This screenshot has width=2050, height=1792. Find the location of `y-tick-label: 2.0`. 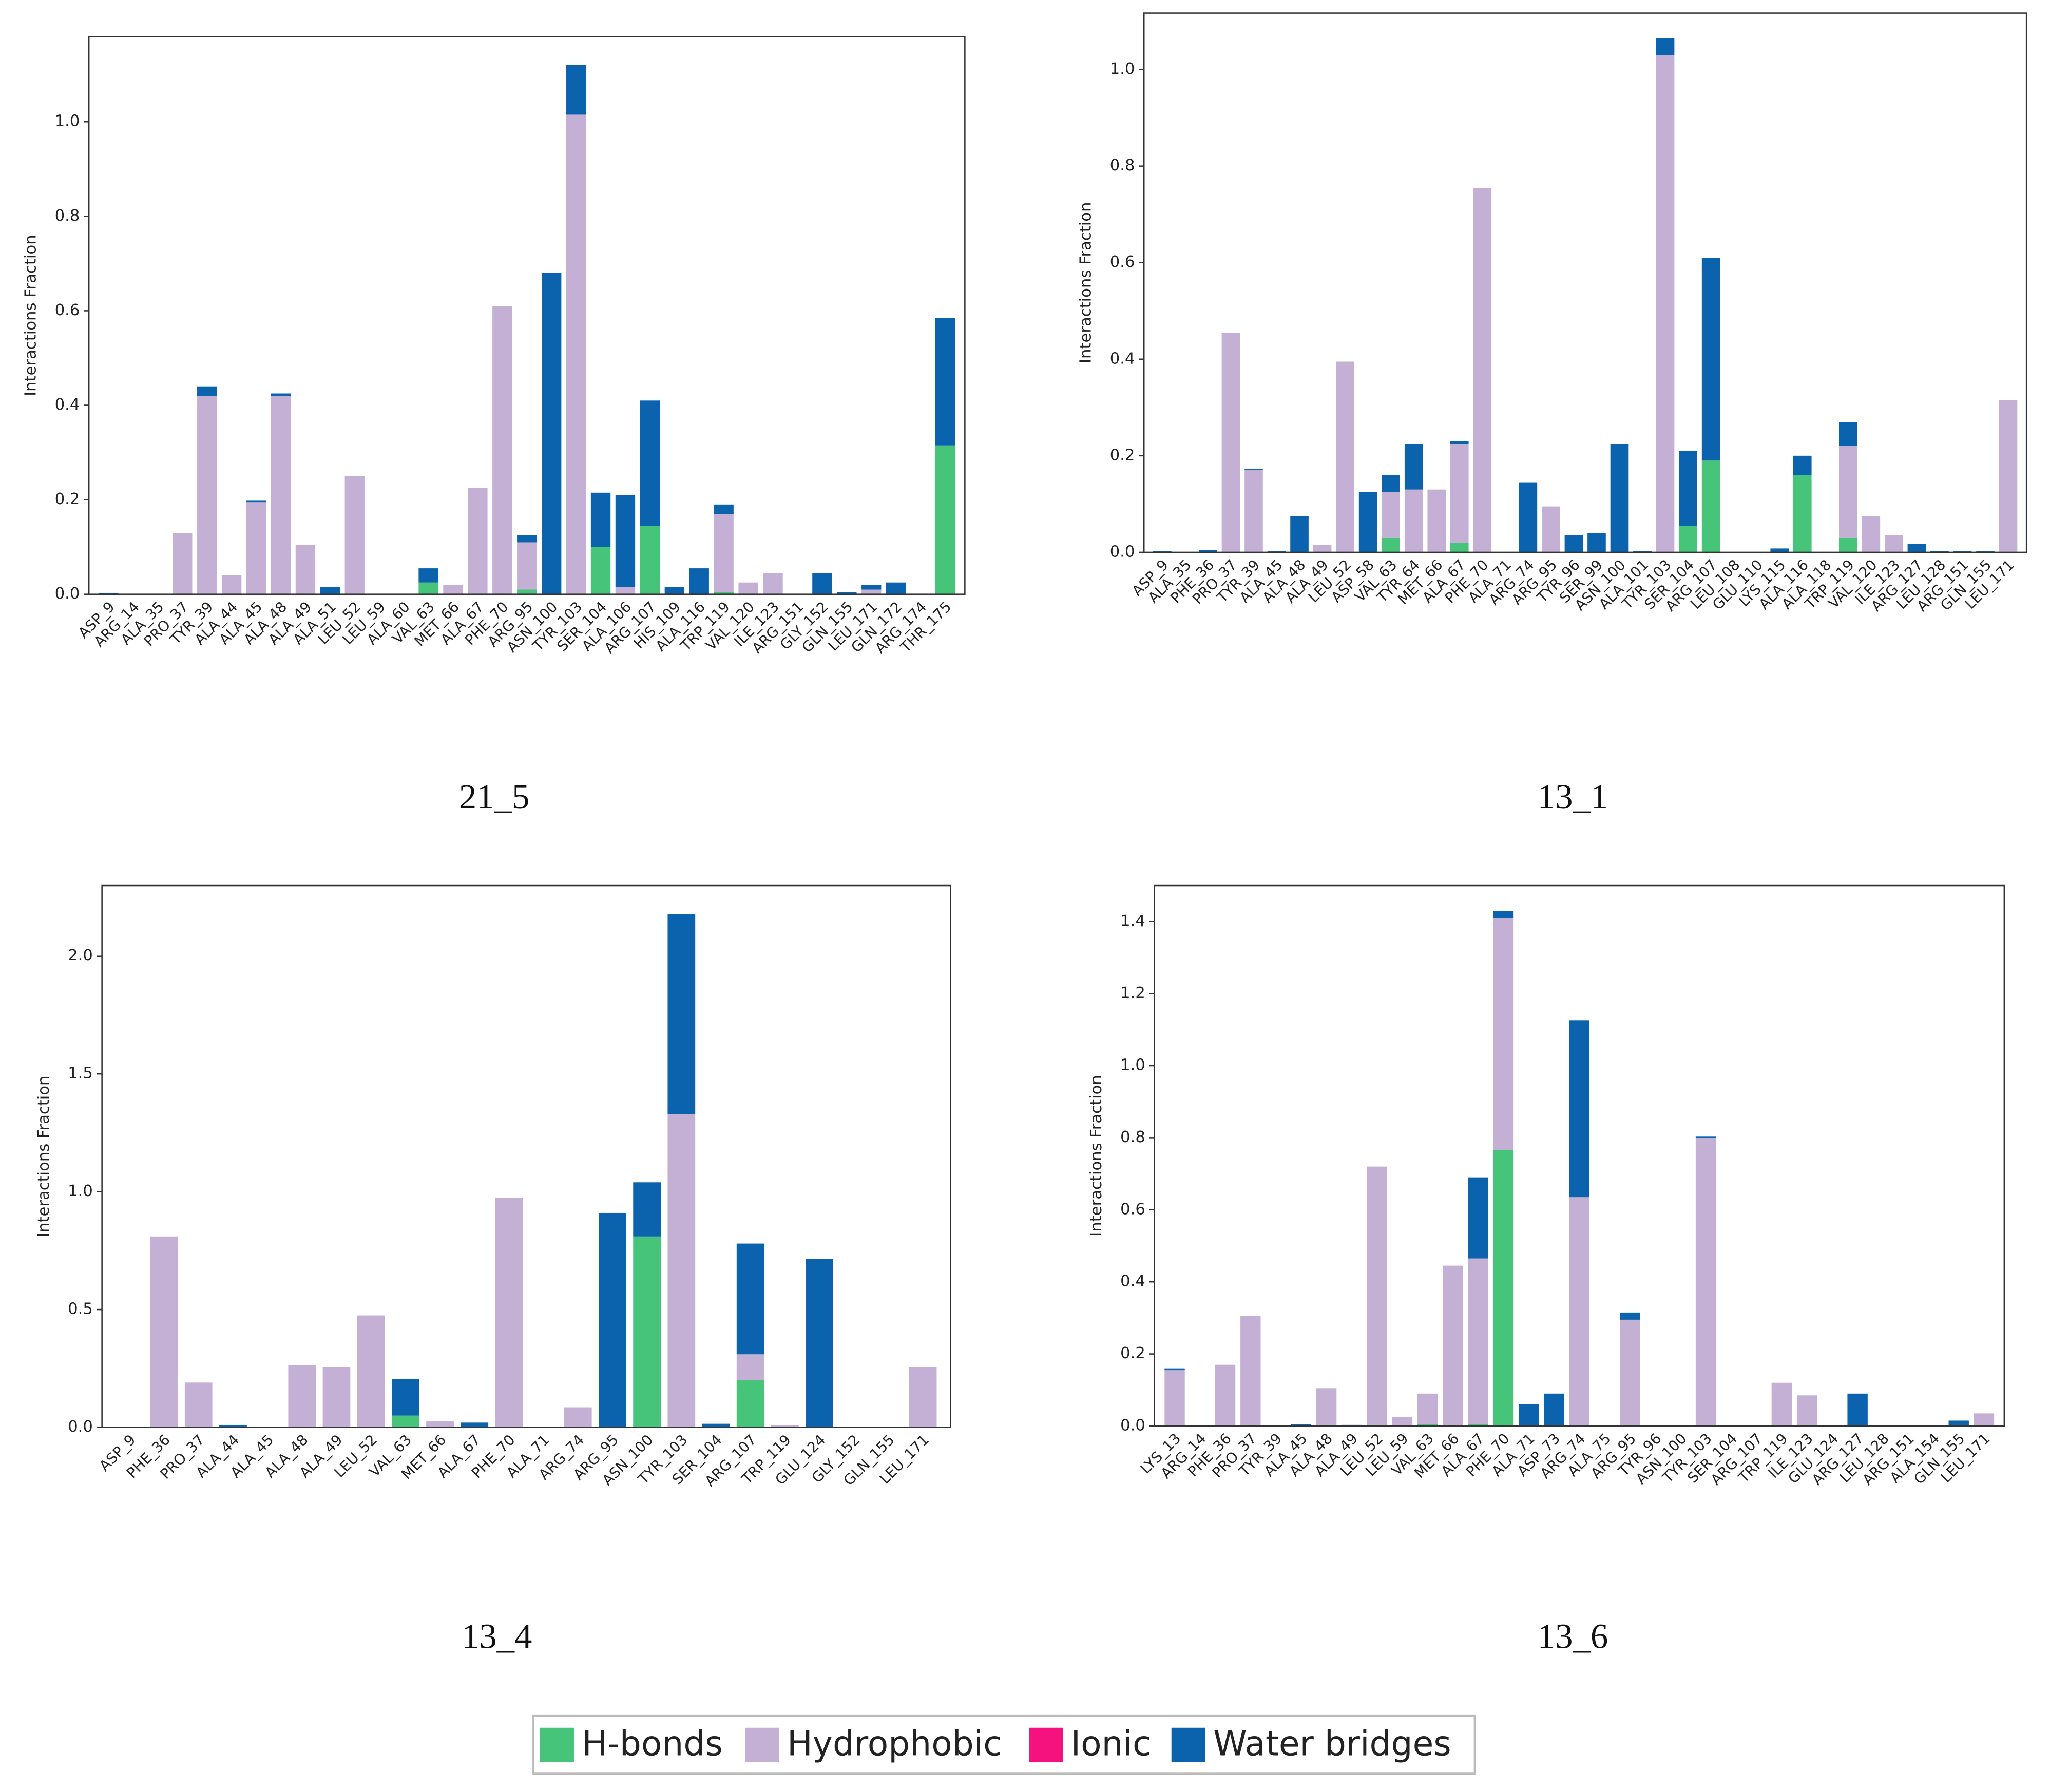

y-tick-label: 2.0 is located at coordinates (80, 956).